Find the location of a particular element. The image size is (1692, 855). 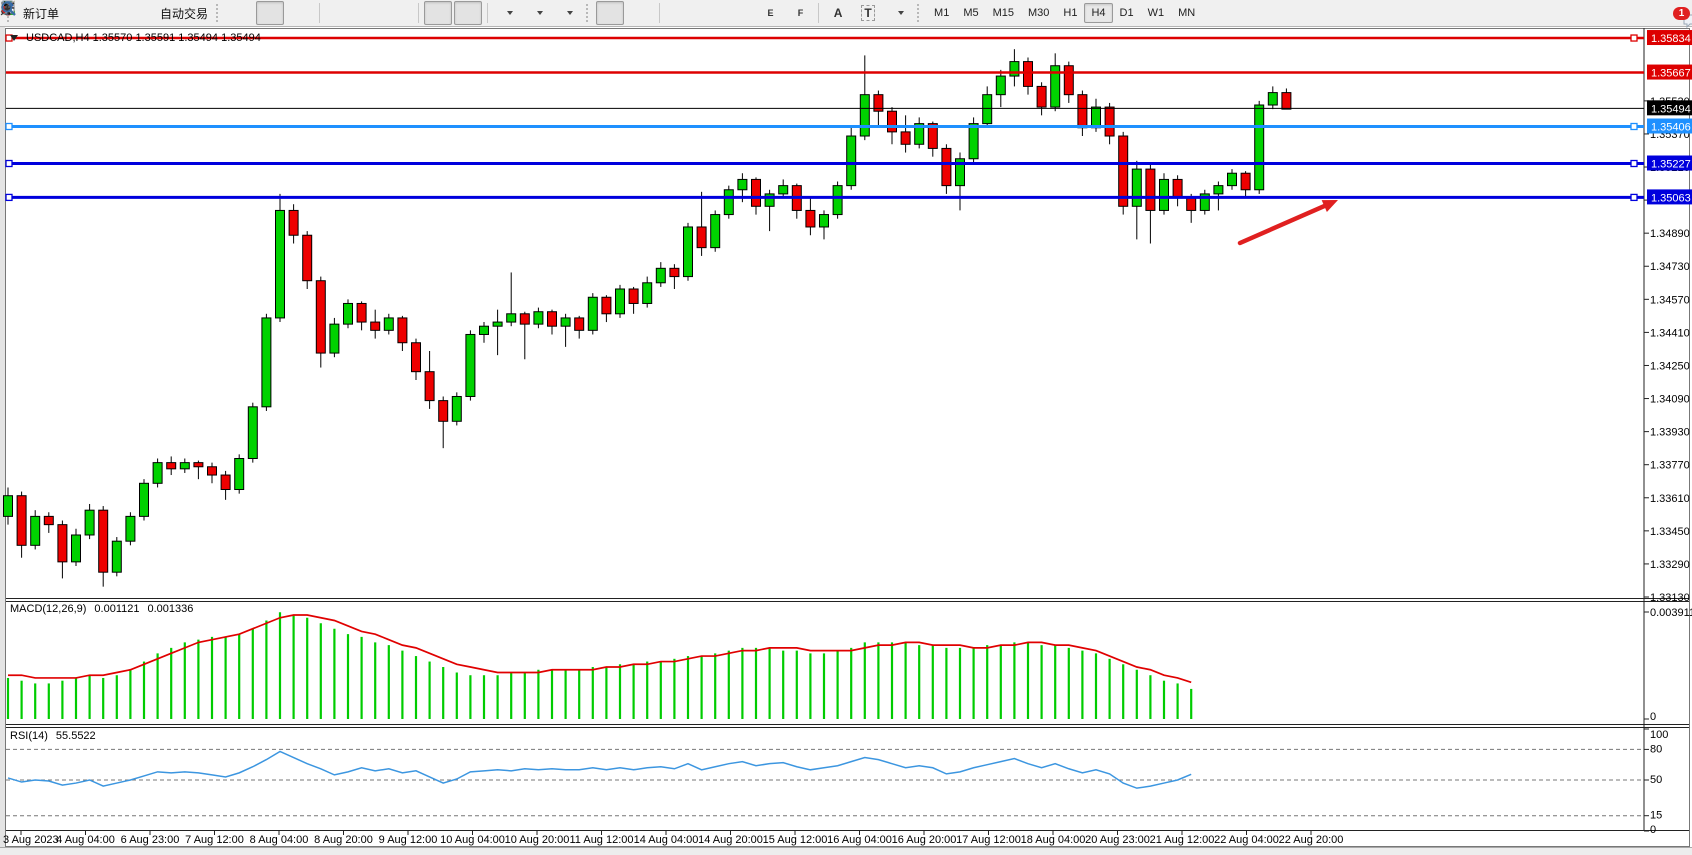

templates-dropdown-caret is located at coordinates (569, 13).